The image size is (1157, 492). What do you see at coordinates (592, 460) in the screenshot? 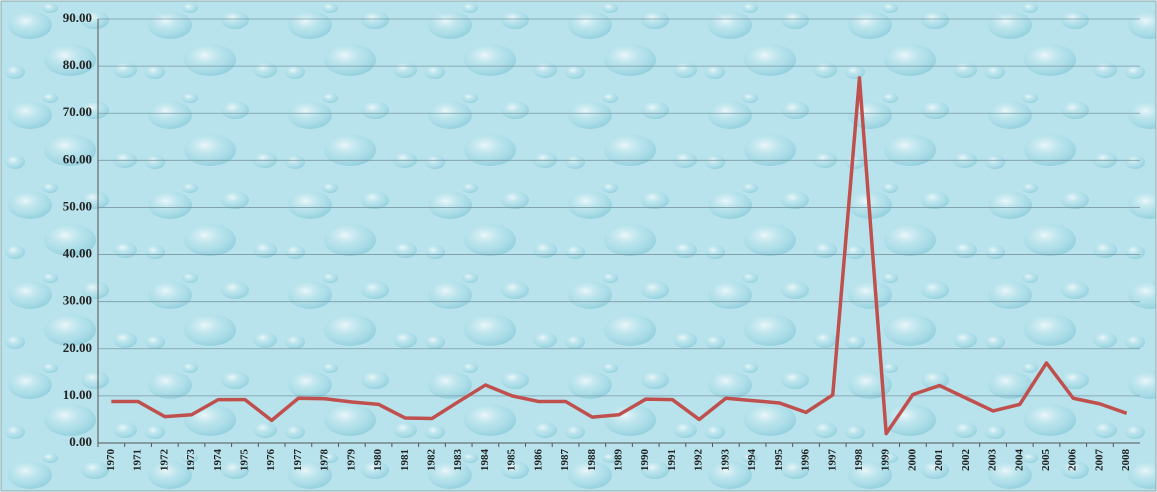
I see `x-tick-label: 1988` at bounding box center [592, 460].